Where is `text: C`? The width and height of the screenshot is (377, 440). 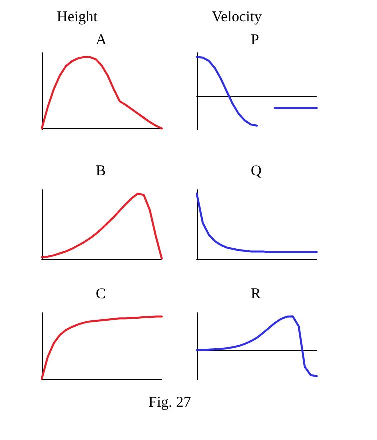
text: C is located at coordinates (101, 294).